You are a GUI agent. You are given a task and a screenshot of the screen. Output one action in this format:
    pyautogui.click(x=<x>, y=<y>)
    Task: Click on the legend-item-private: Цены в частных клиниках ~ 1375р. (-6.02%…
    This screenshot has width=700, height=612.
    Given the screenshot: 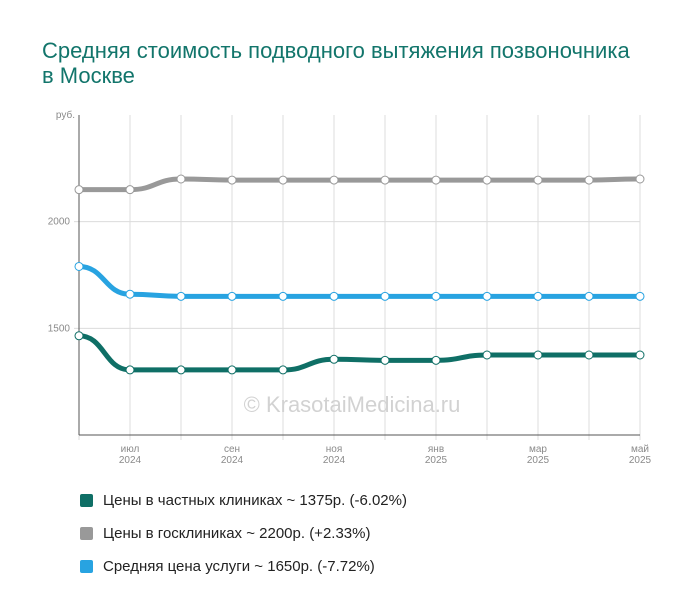 What is the action you would take?
    pyautogui.click(x=243, y=500)
    